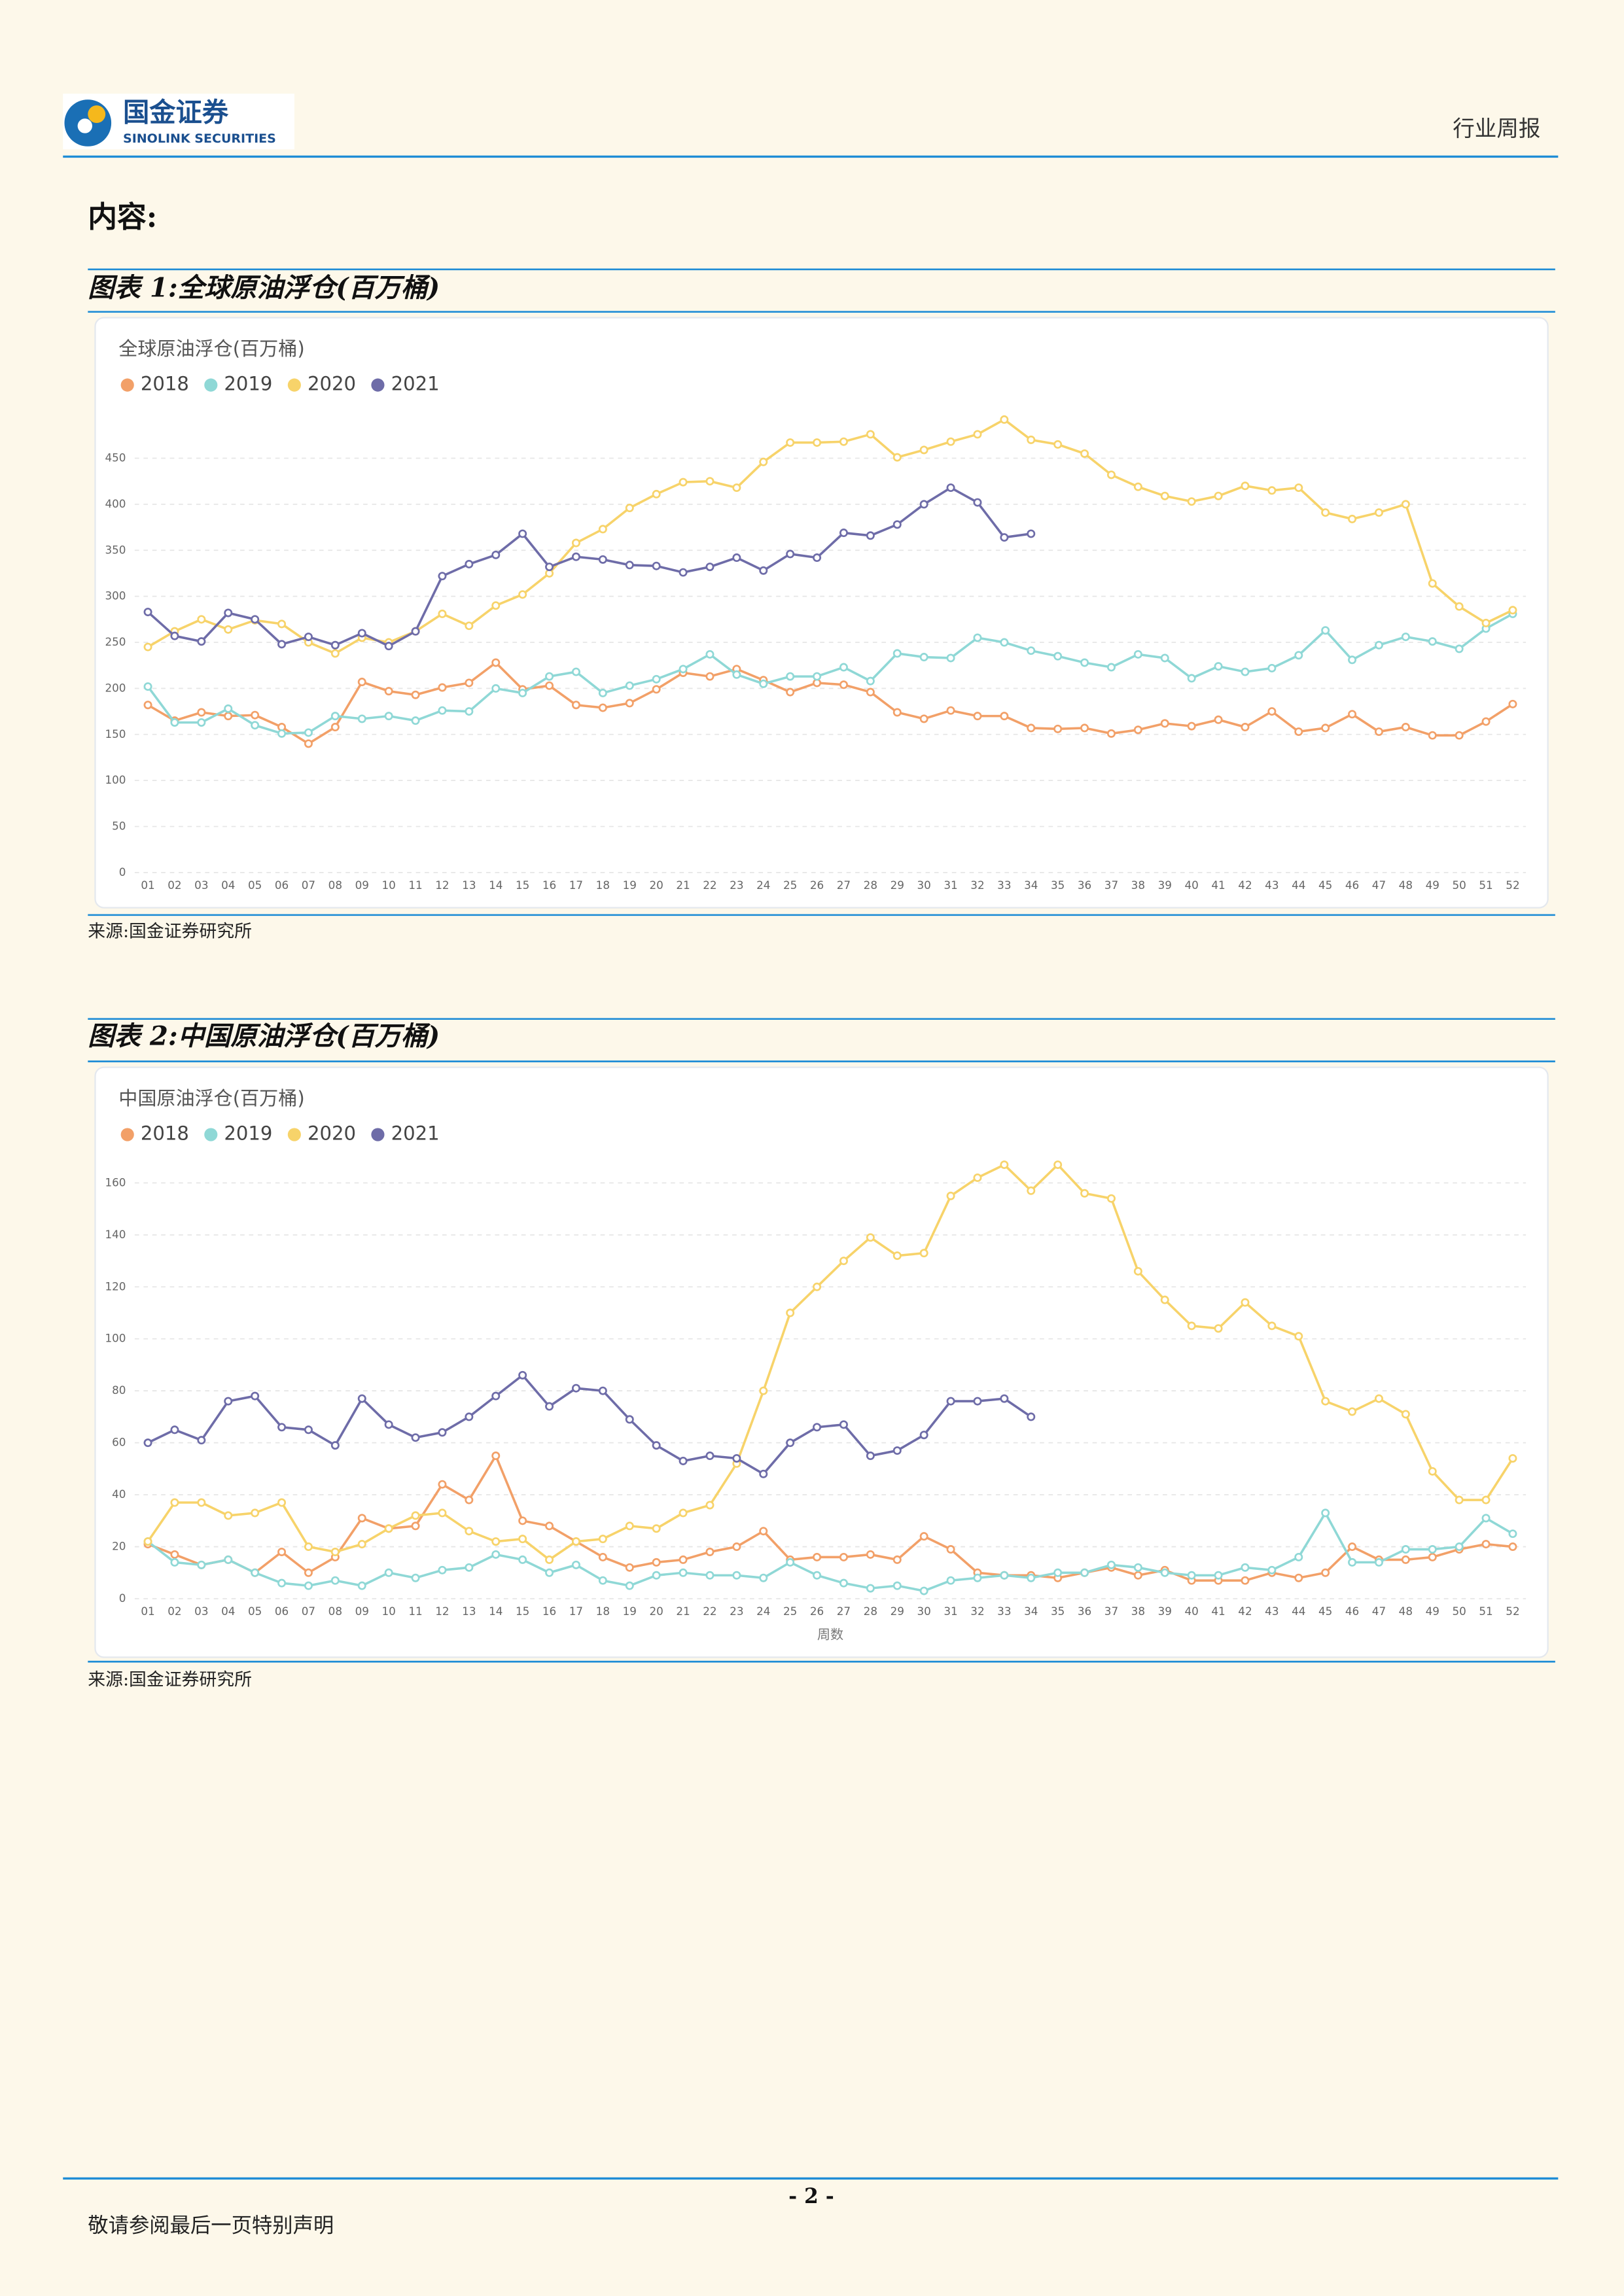  What do you see at coordinates (977, 1611) in the screenshot?
I see `x-tick-label: 32` at bounding box center [977, 1611].